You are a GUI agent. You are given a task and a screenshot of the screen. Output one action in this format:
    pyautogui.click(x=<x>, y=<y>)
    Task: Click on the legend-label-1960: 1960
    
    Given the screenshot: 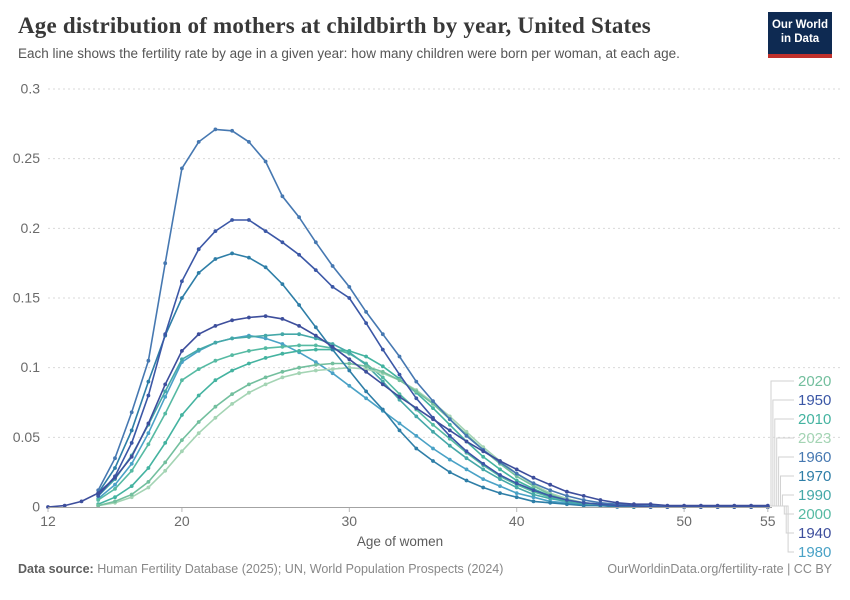 What is the action you would take?
    pyautogui.click(x=814, y=457)
    